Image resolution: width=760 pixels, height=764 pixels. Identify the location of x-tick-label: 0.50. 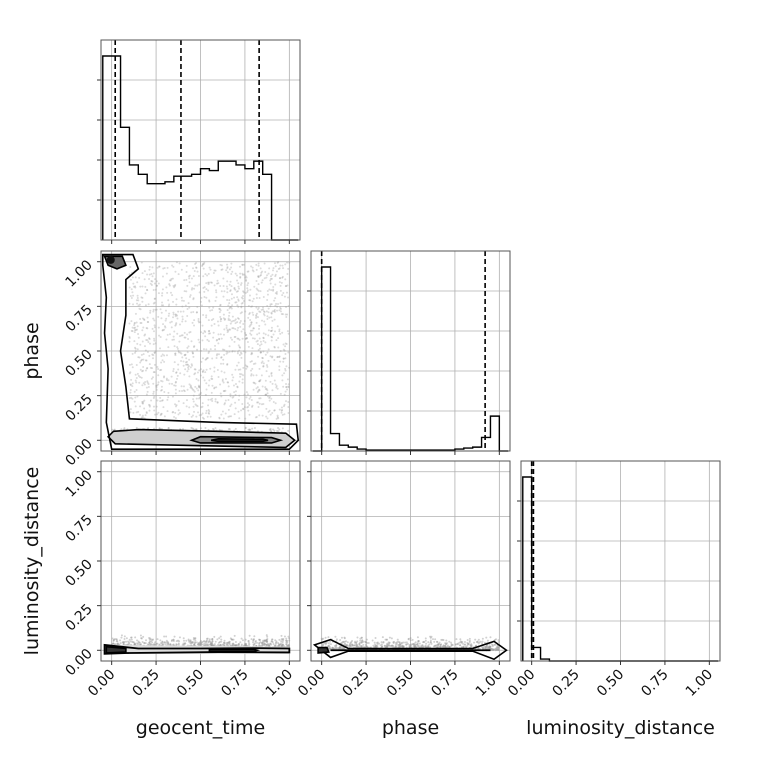
(400, 683).